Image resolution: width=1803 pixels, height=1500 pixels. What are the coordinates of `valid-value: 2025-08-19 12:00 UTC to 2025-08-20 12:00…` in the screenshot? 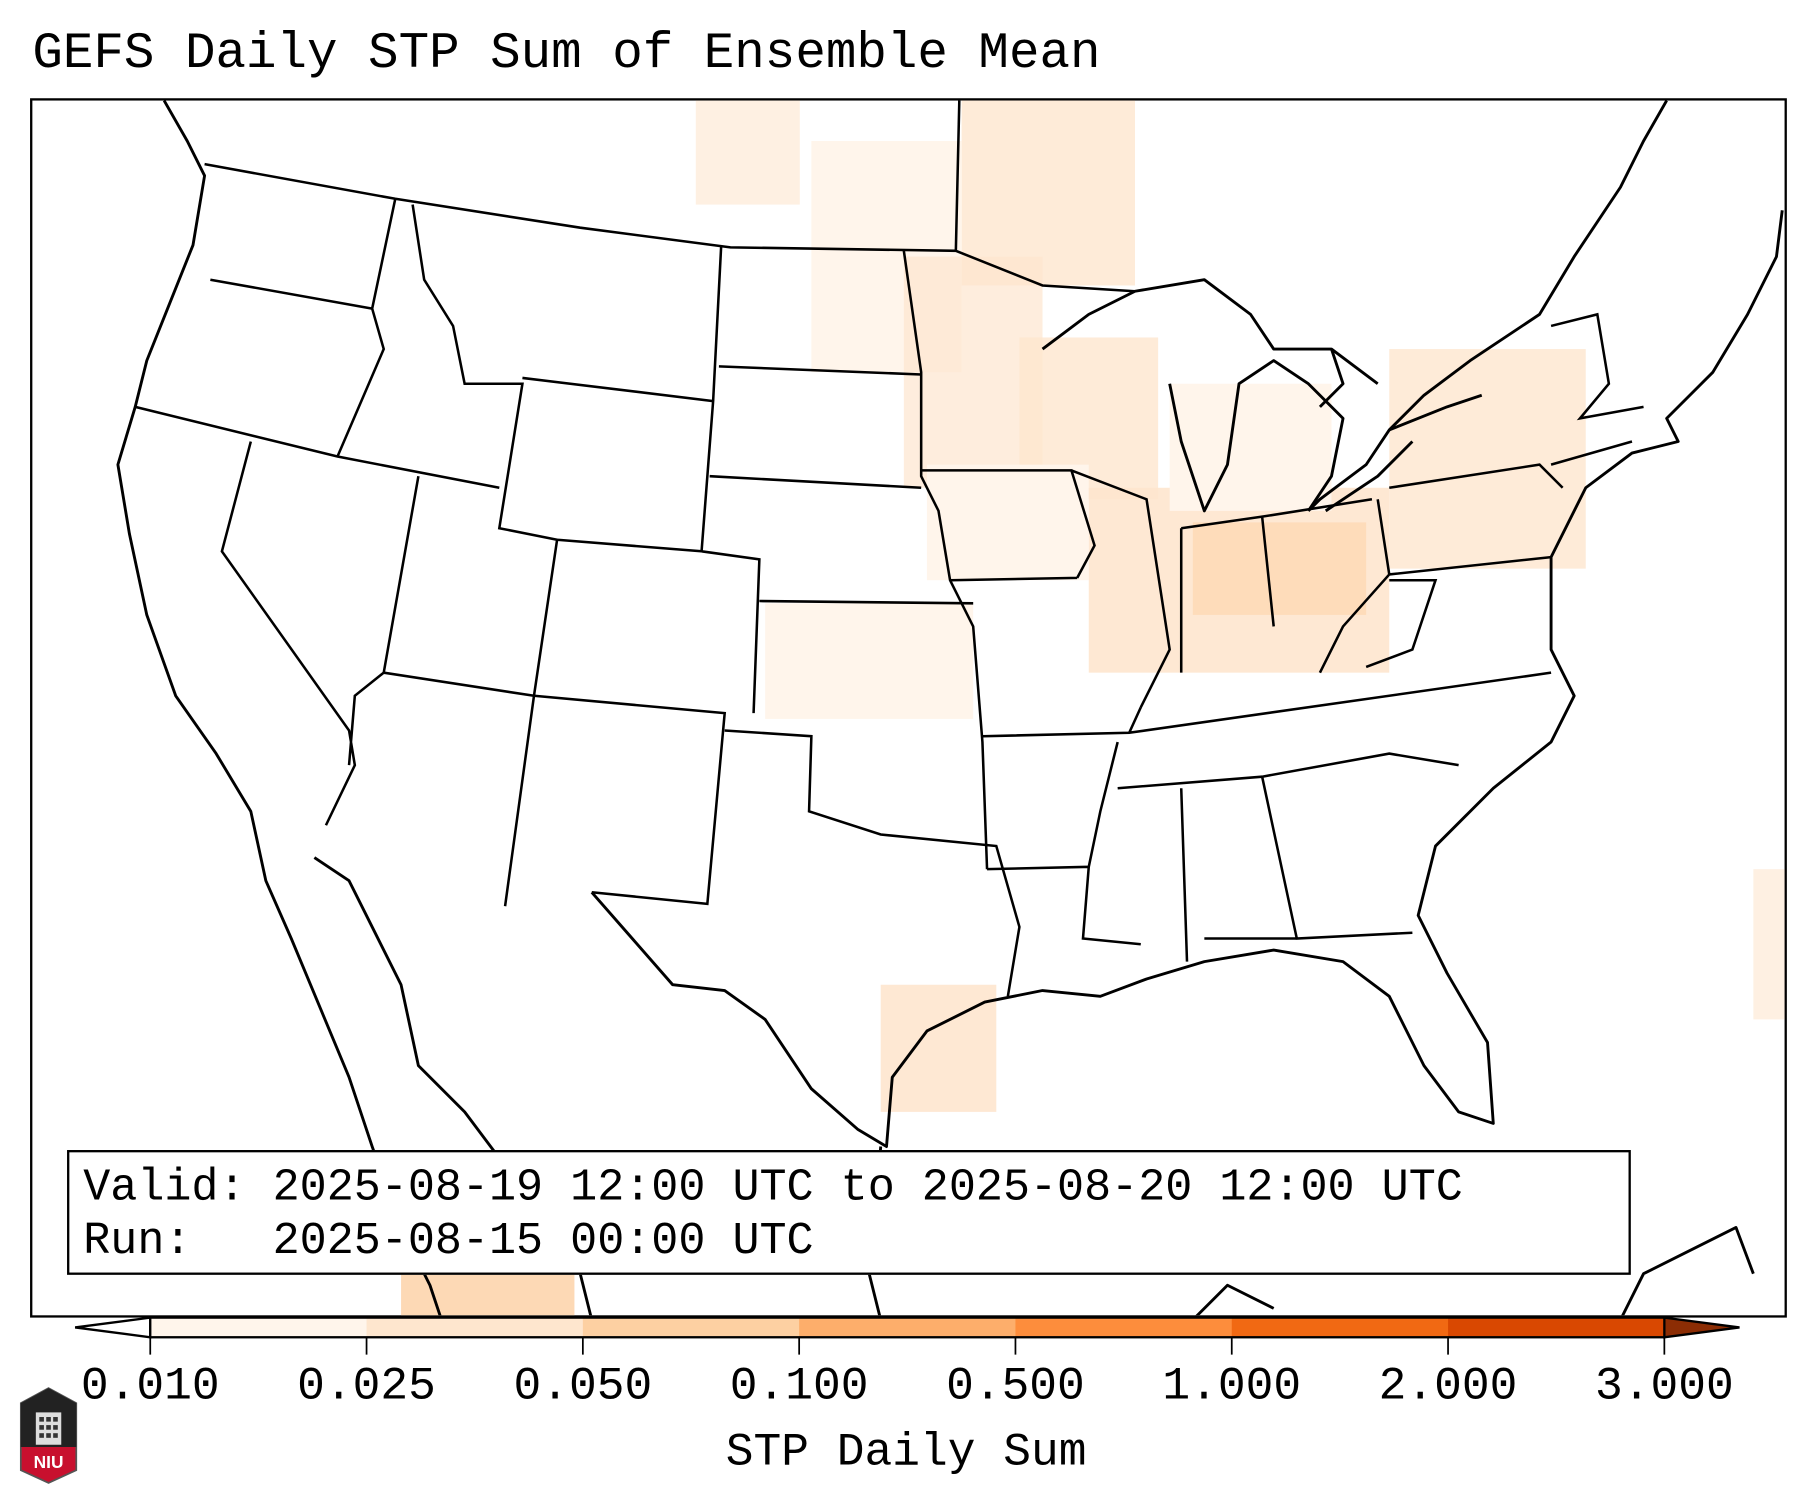 It's located at (867, 1188).